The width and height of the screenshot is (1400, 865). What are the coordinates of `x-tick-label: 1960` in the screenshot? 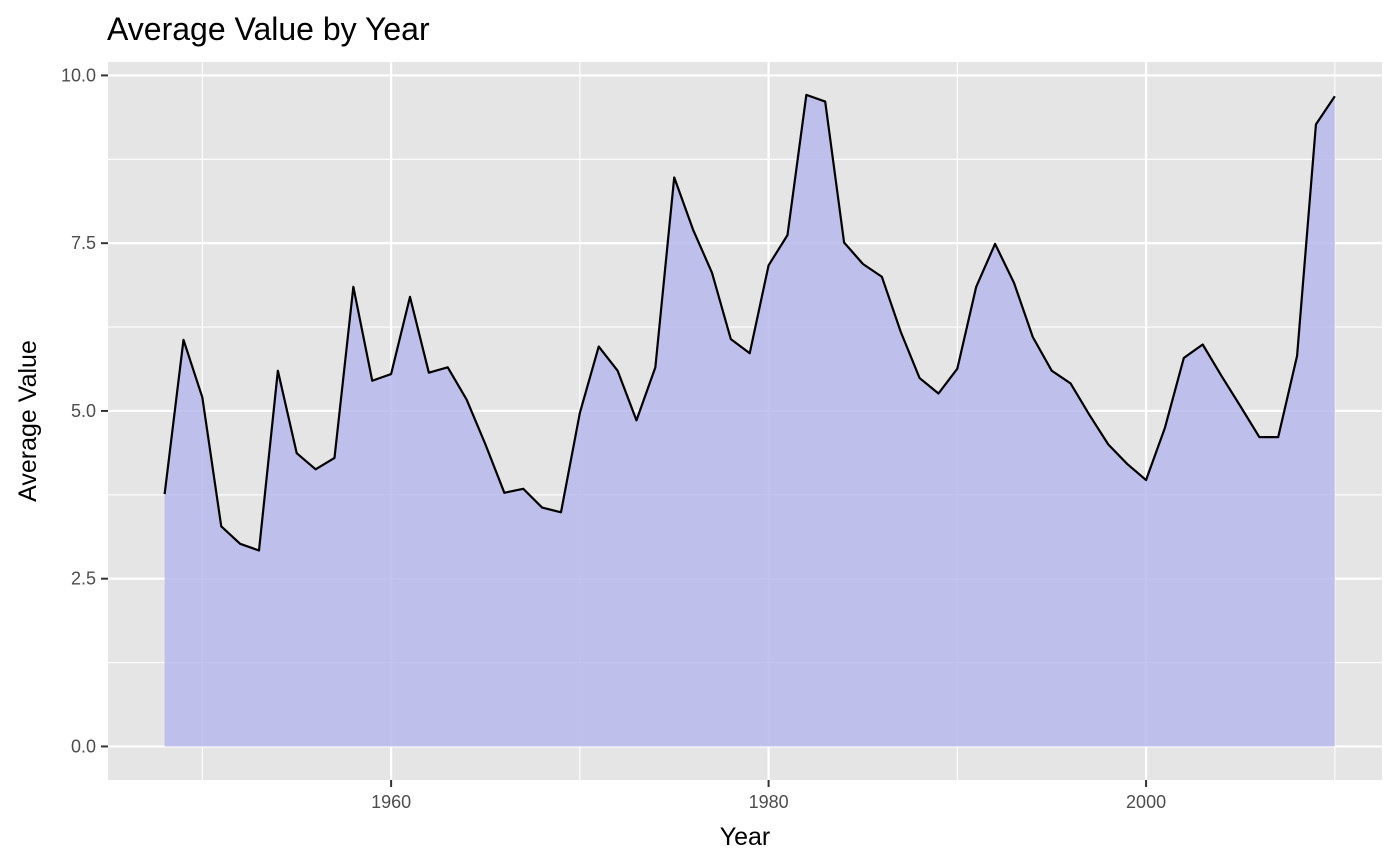 It's located at (391, 802).